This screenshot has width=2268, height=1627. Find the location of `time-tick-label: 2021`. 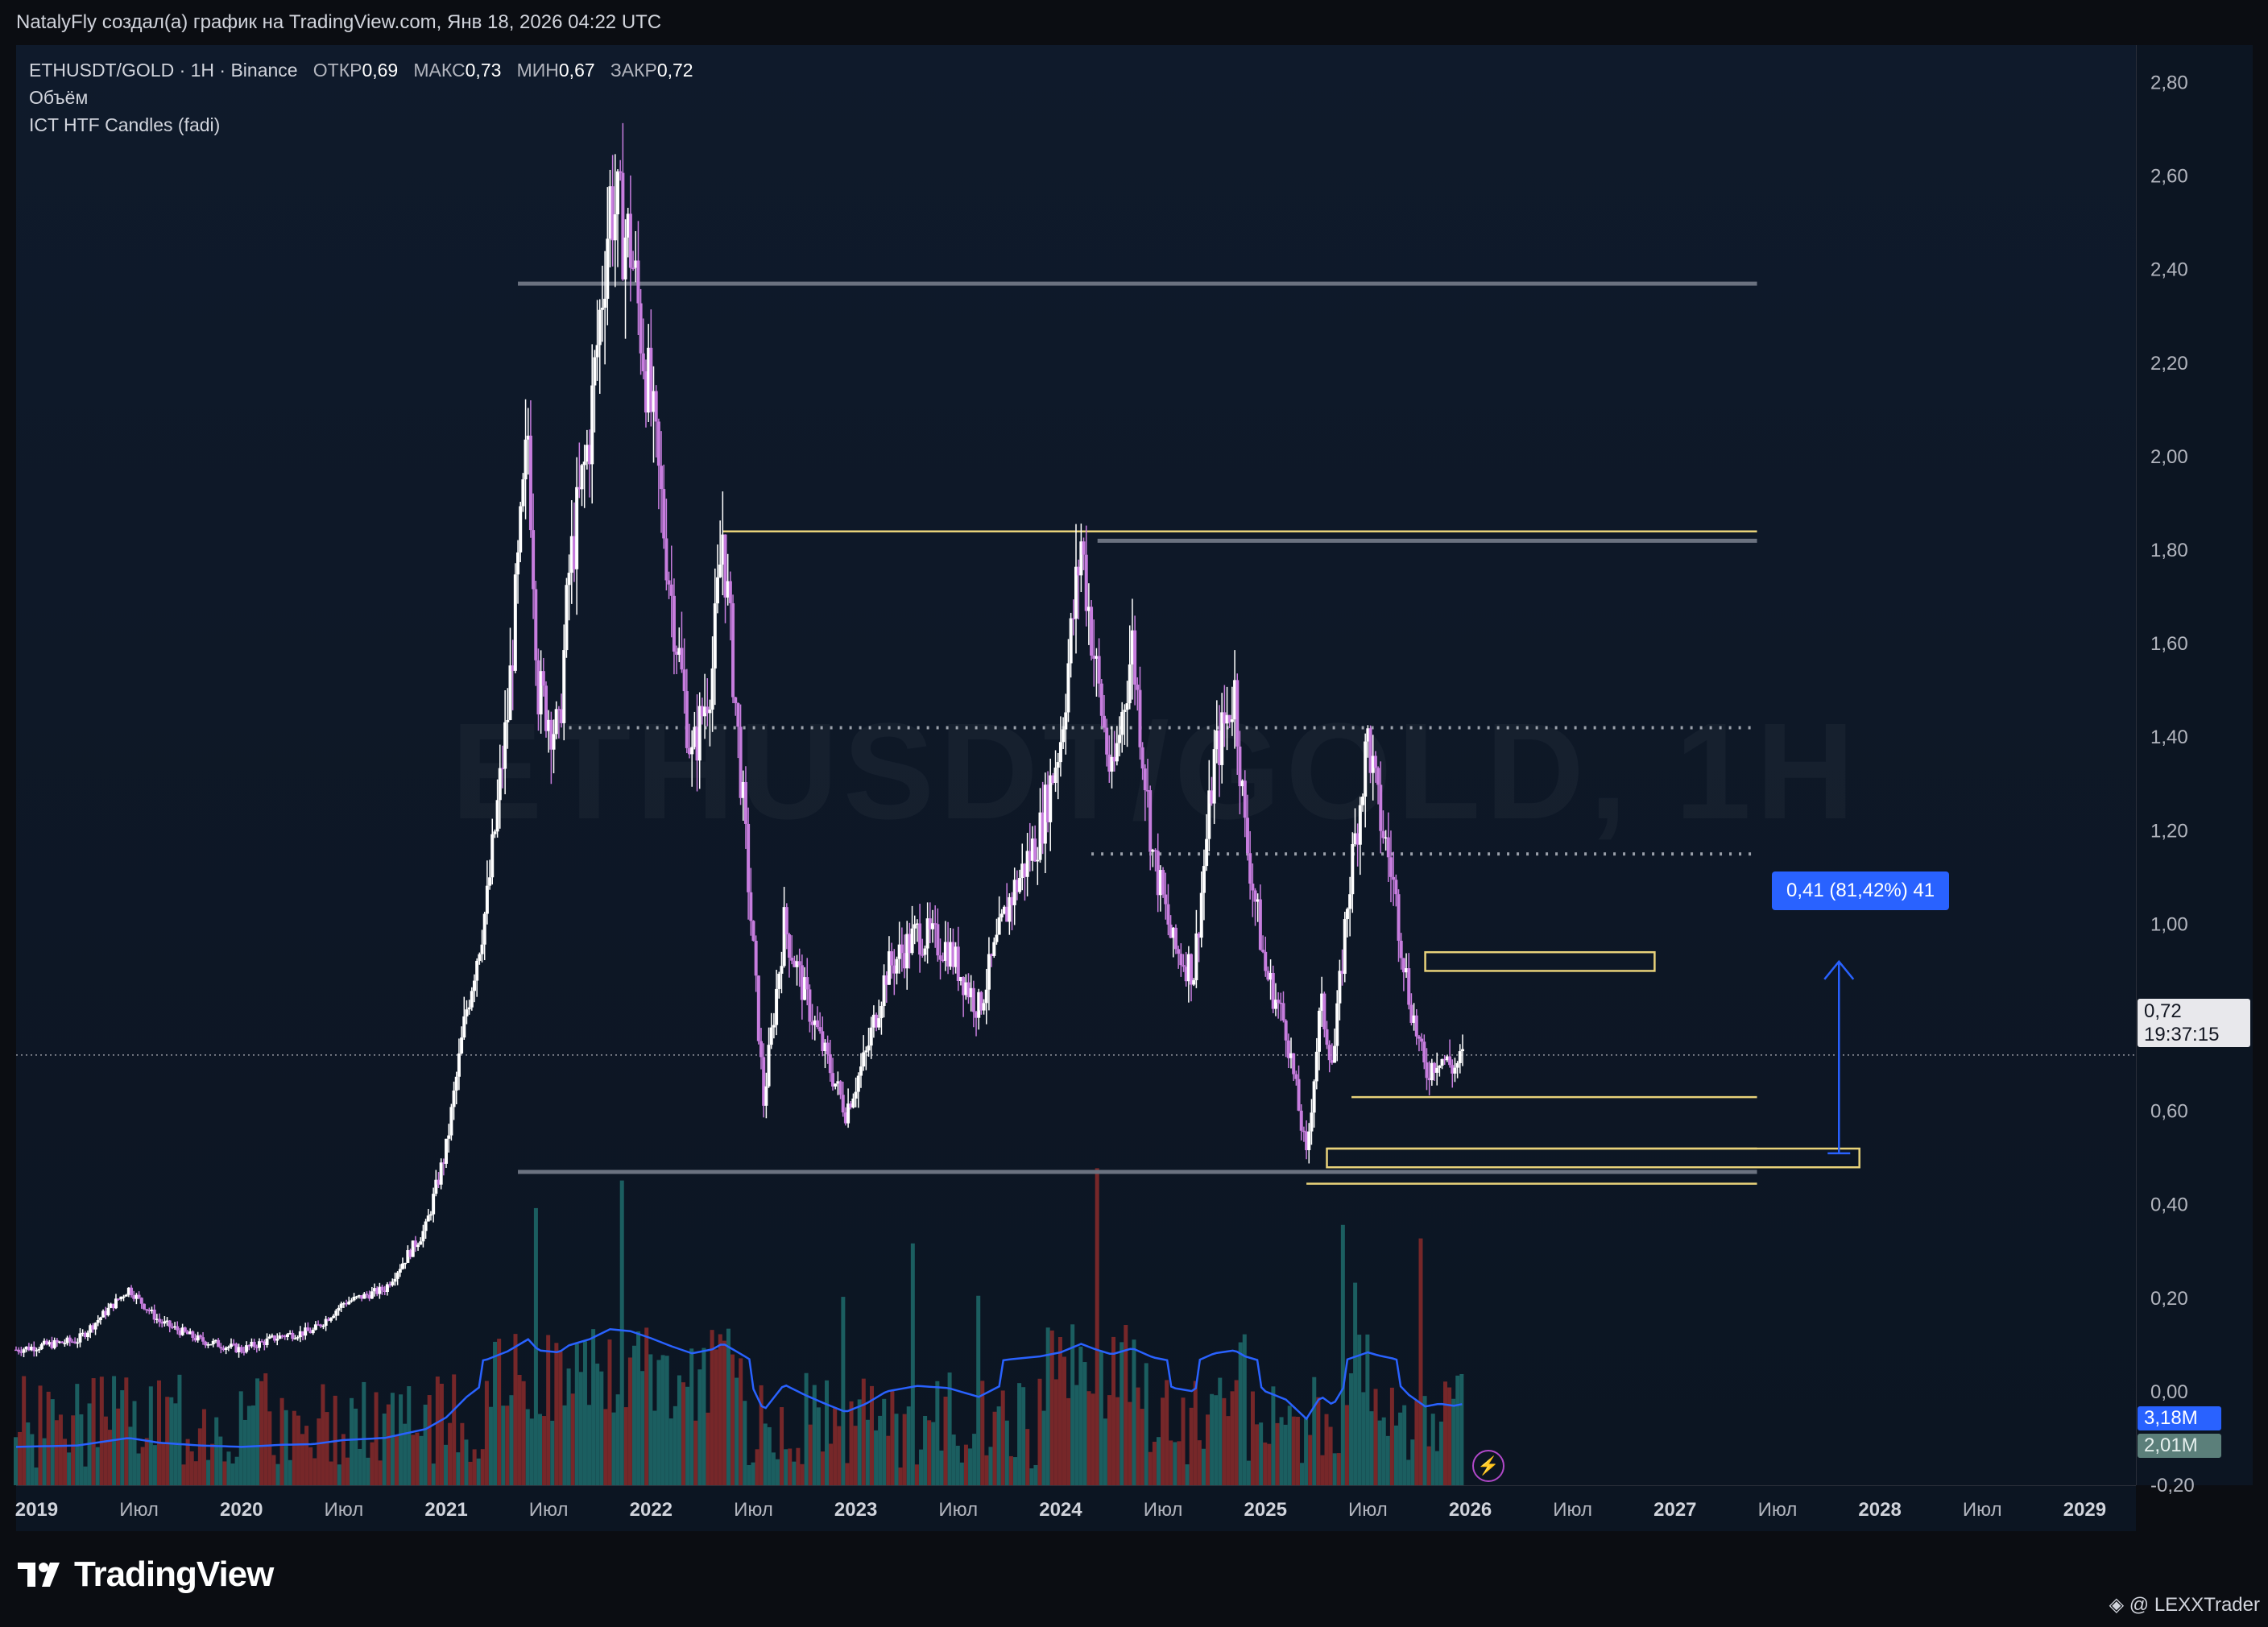

time-tick-label: 2021 is located at coordinates (445, 1510).